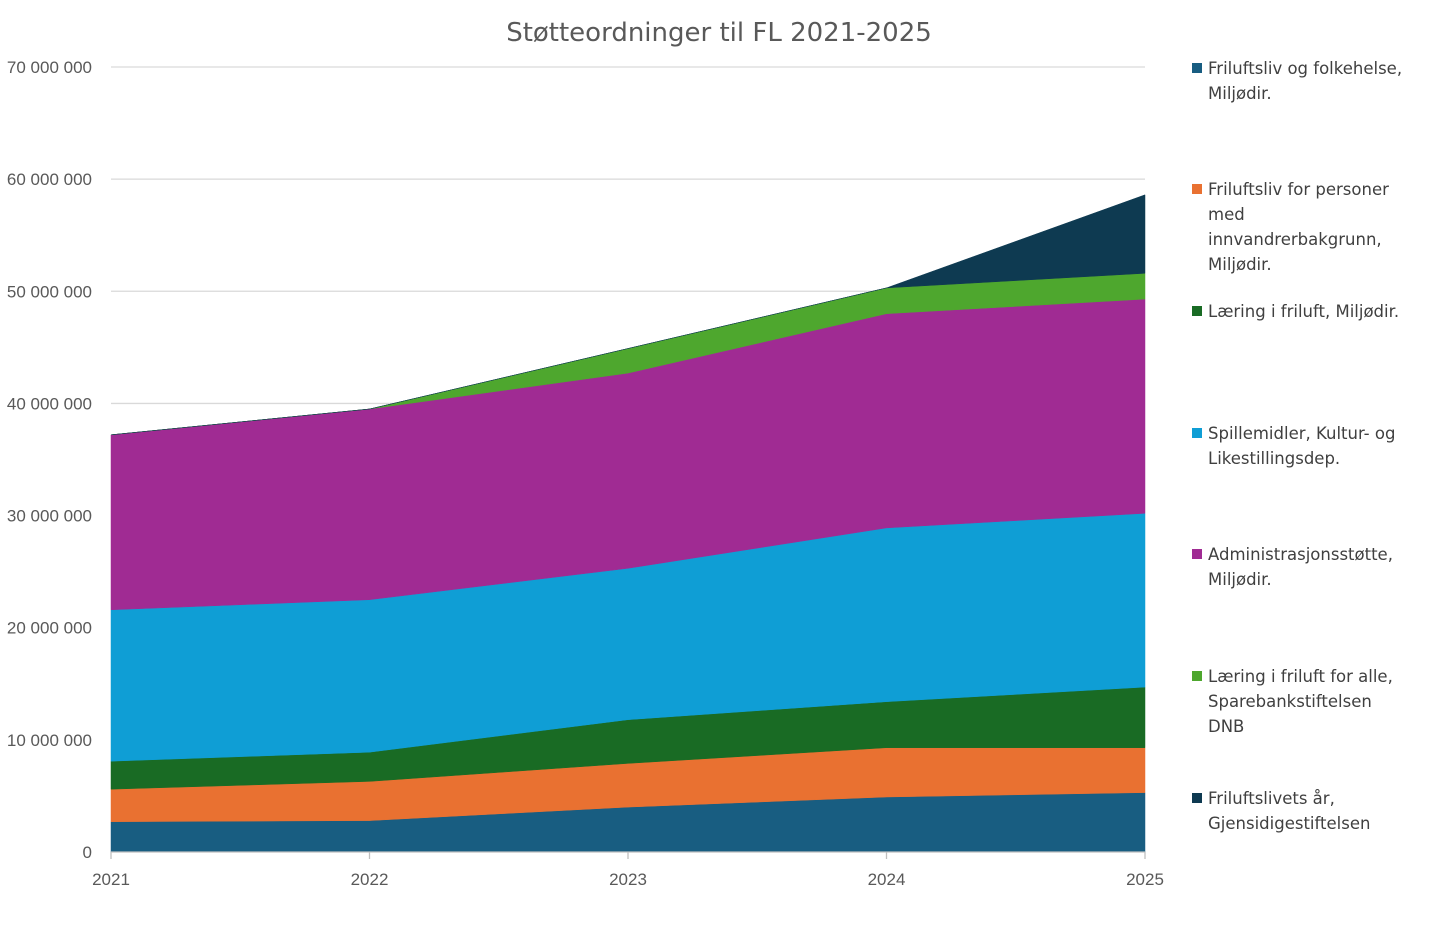  I want to click on chart-title: Støtteordninger til FL 2021-2025, so click(719, 33).